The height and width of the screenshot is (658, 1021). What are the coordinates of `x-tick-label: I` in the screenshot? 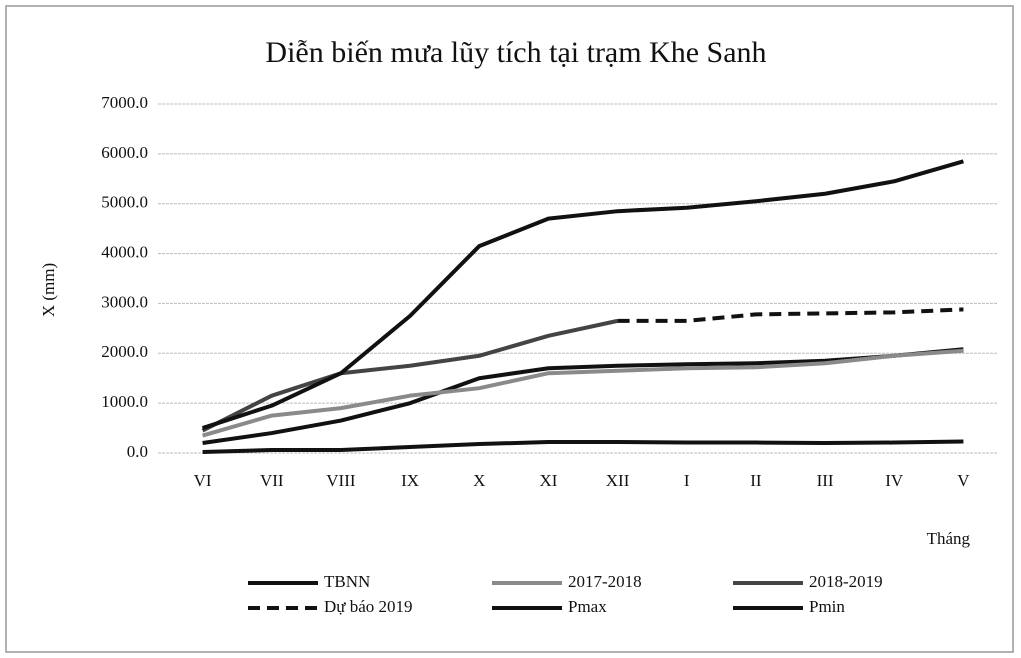 It's located at (687, 480).